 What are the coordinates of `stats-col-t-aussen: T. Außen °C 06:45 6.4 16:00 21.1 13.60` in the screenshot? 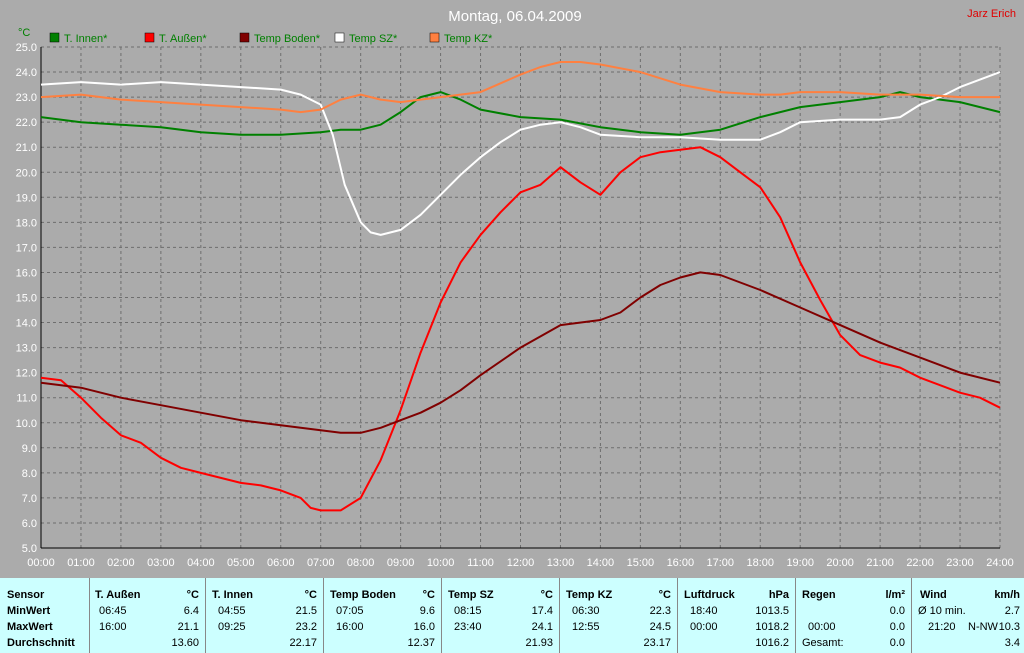 It's located at (148, 615).